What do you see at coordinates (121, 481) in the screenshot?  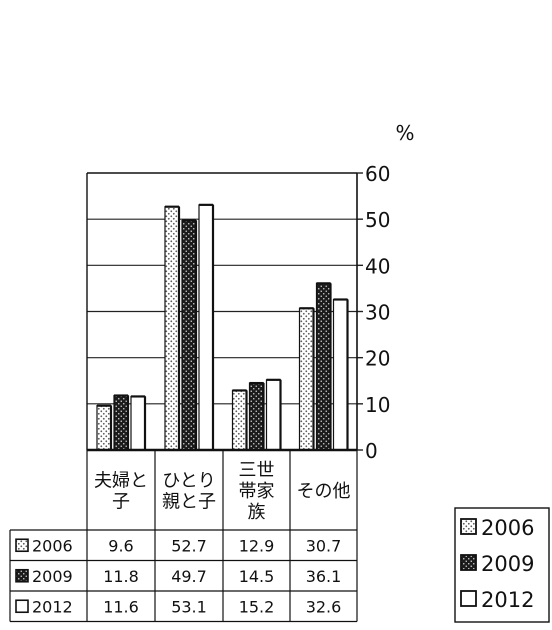 I see `category-label: 夫婦と` at bounding box center [121, 481].